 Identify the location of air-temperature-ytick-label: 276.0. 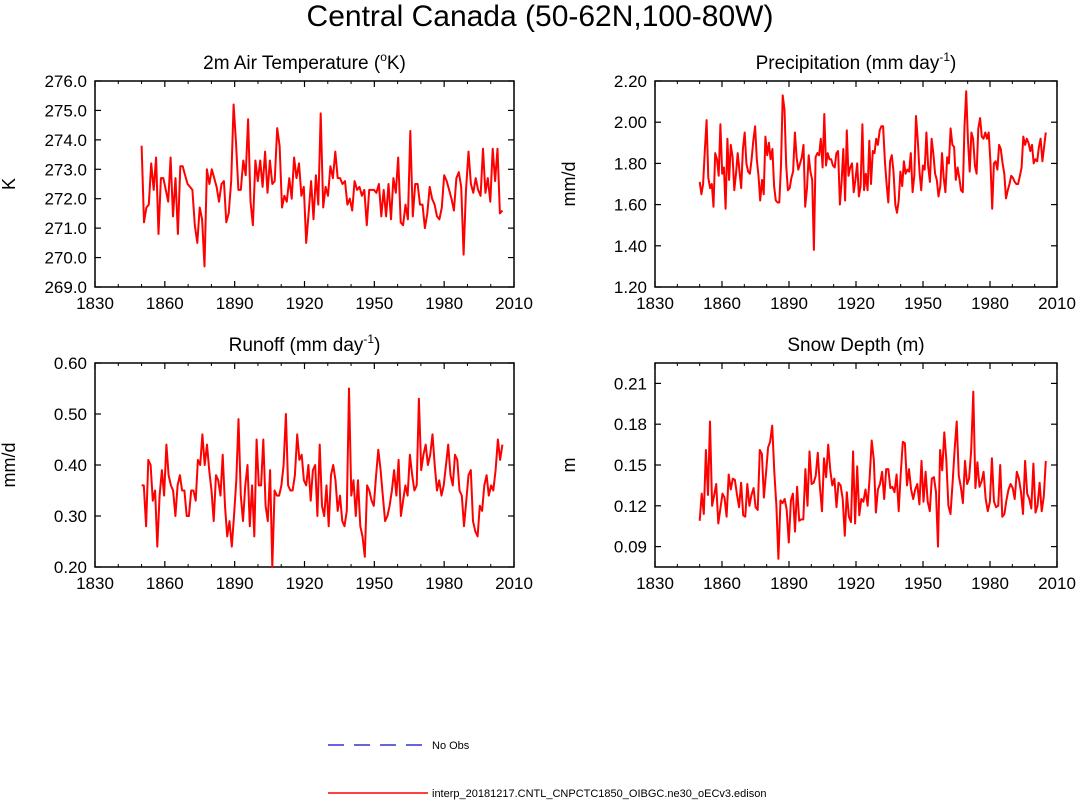
(65, 81).